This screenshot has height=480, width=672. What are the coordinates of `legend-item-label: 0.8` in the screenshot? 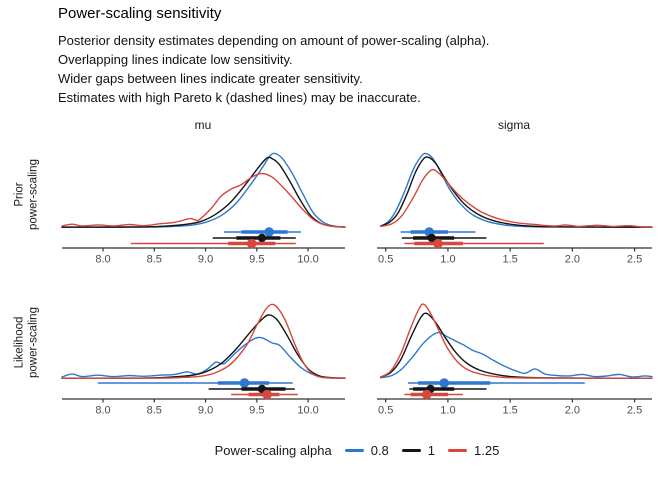 It's located at (379, 450).